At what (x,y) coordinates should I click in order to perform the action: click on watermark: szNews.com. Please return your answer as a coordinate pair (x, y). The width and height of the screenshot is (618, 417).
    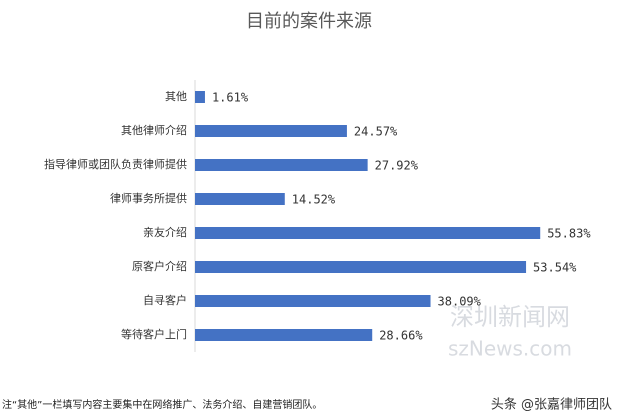
    Looking at the image, I should click on (510, 349).